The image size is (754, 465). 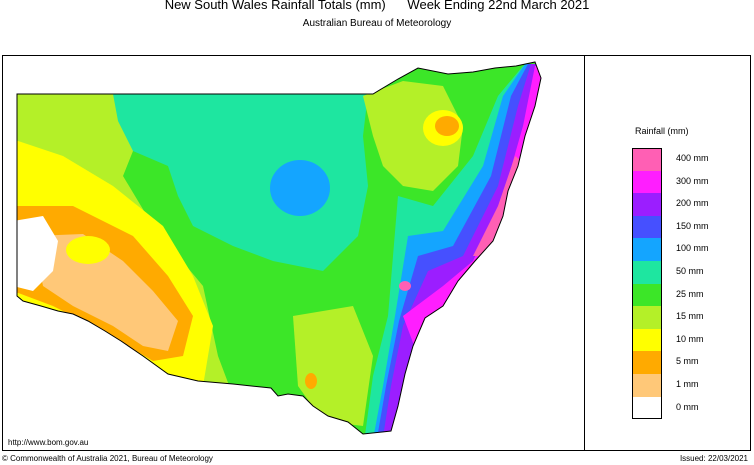 What do you see at coordinates (311, 381) in the screenshot?
I see `zone-5mm-south` at bounding box center [311, 381].